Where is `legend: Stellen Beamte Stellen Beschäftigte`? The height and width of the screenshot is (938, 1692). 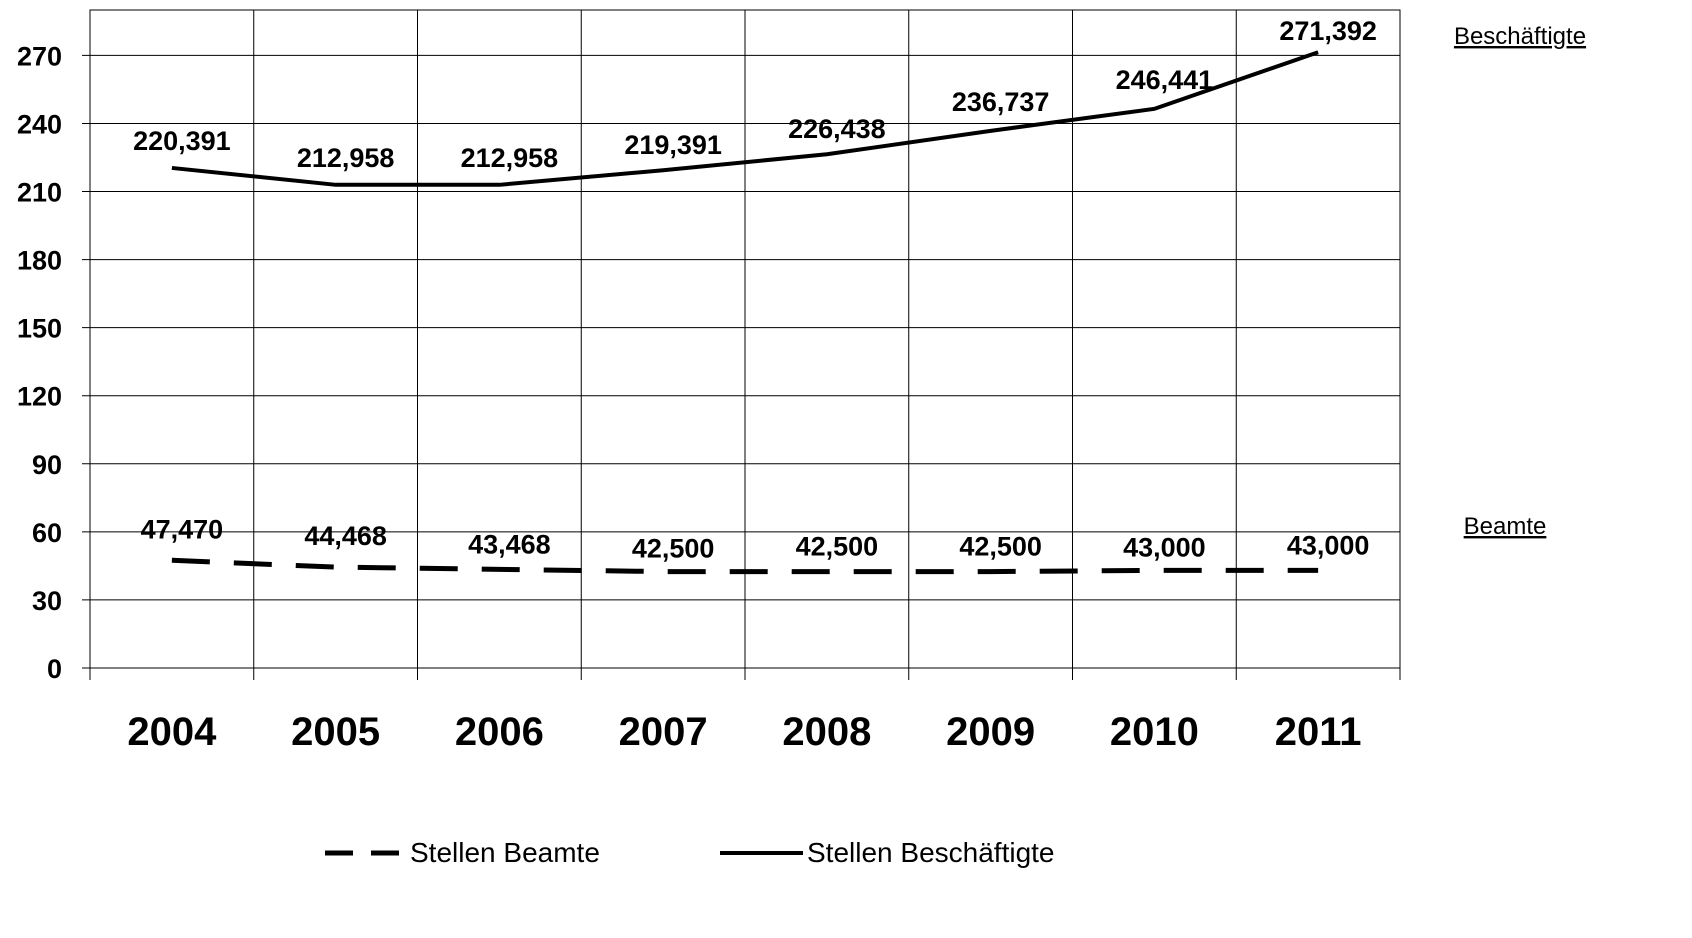
legend: Stellen Beamte Stellen Beschäftigte is located at coordinates (690, 852).